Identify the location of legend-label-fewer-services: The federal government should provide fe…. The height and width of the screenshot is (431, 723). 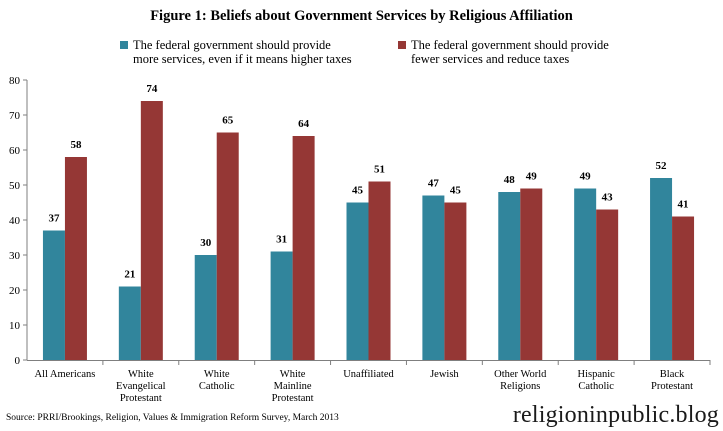
(510, 52).